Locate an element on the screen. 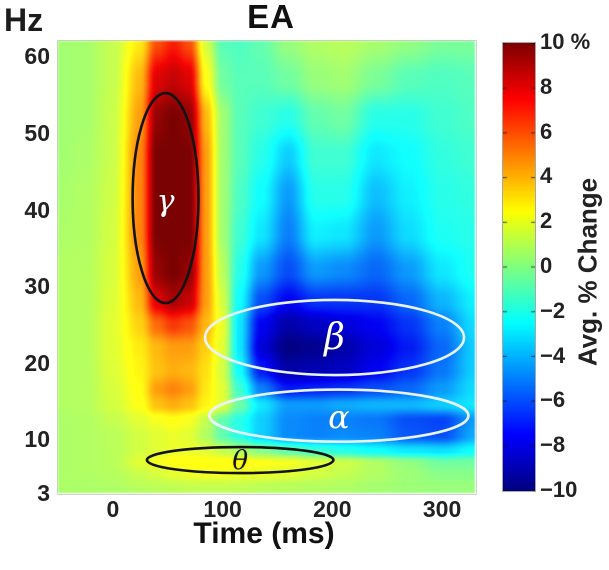  colorbar-tick--8: −8 is located at coordinates (553, 445).